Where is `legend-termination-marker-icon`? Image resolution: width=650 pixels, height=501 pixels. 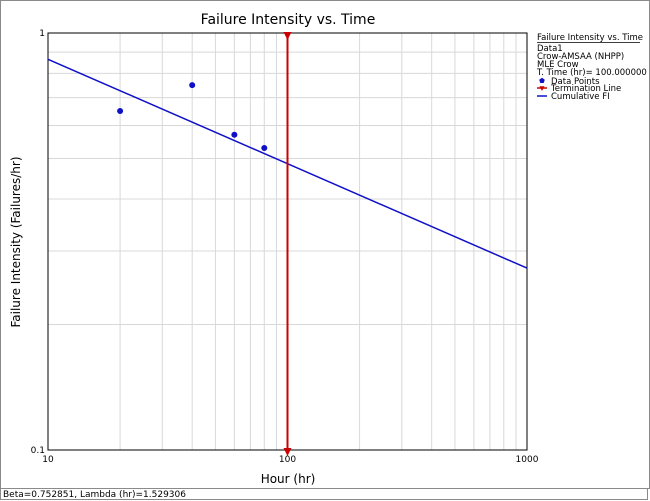 legend-termination-marker-icon is located at coordinates (542, 88).